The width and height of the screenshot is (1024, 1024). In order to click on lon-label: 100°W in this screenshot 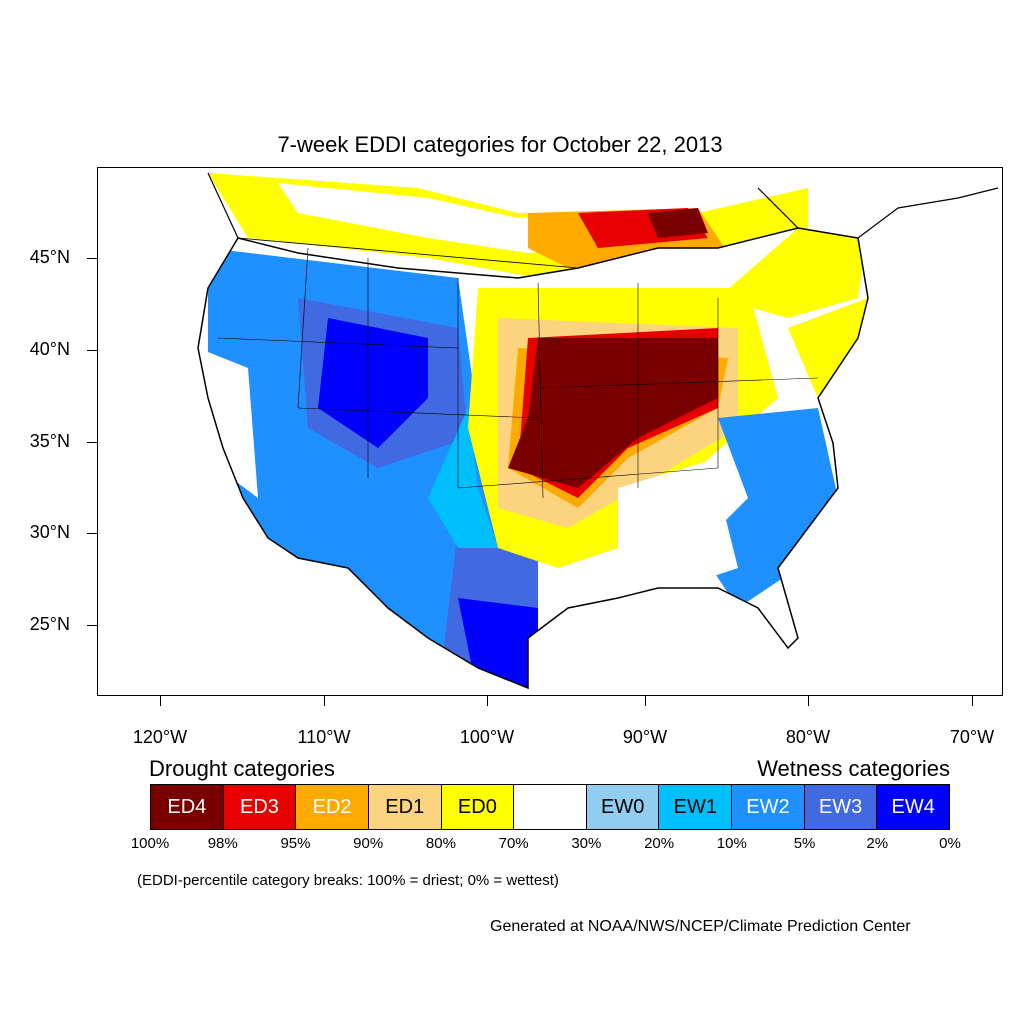, I will do `click(487, 737)`.